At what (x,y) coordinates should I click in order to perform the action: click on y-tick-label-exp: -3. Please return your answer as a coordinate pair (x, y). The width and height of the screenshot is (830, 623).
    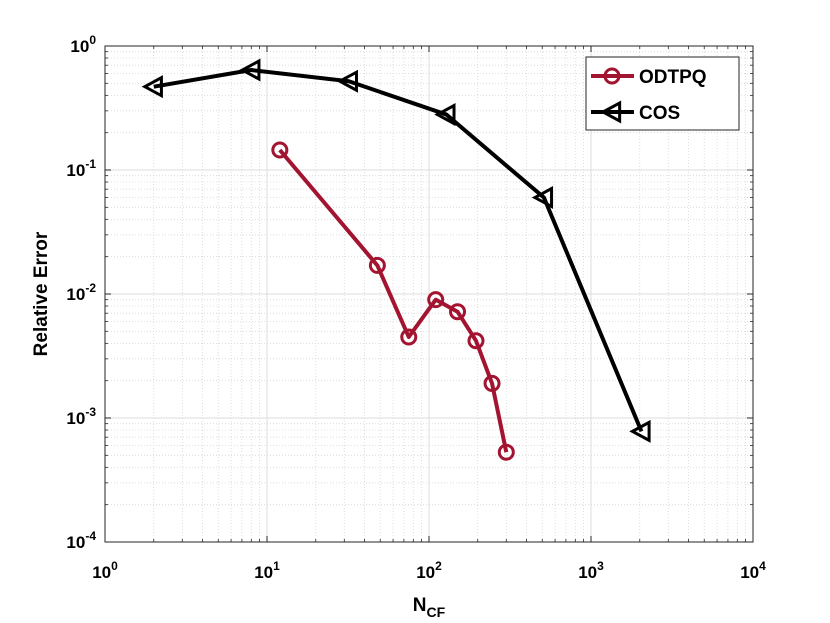
    Looking at the image, I should click on (90, 412).